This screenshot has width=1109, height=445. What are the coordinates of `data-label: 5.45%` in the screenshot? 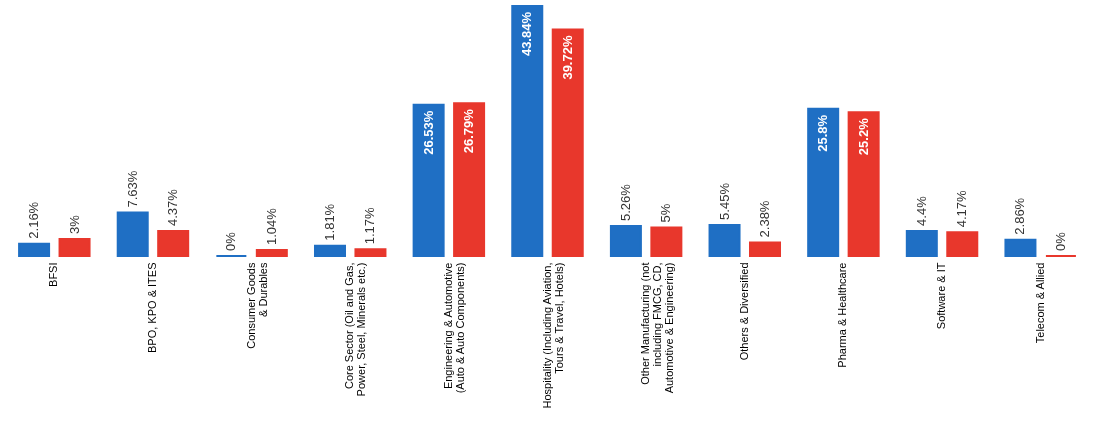 It's located at (724, 201).